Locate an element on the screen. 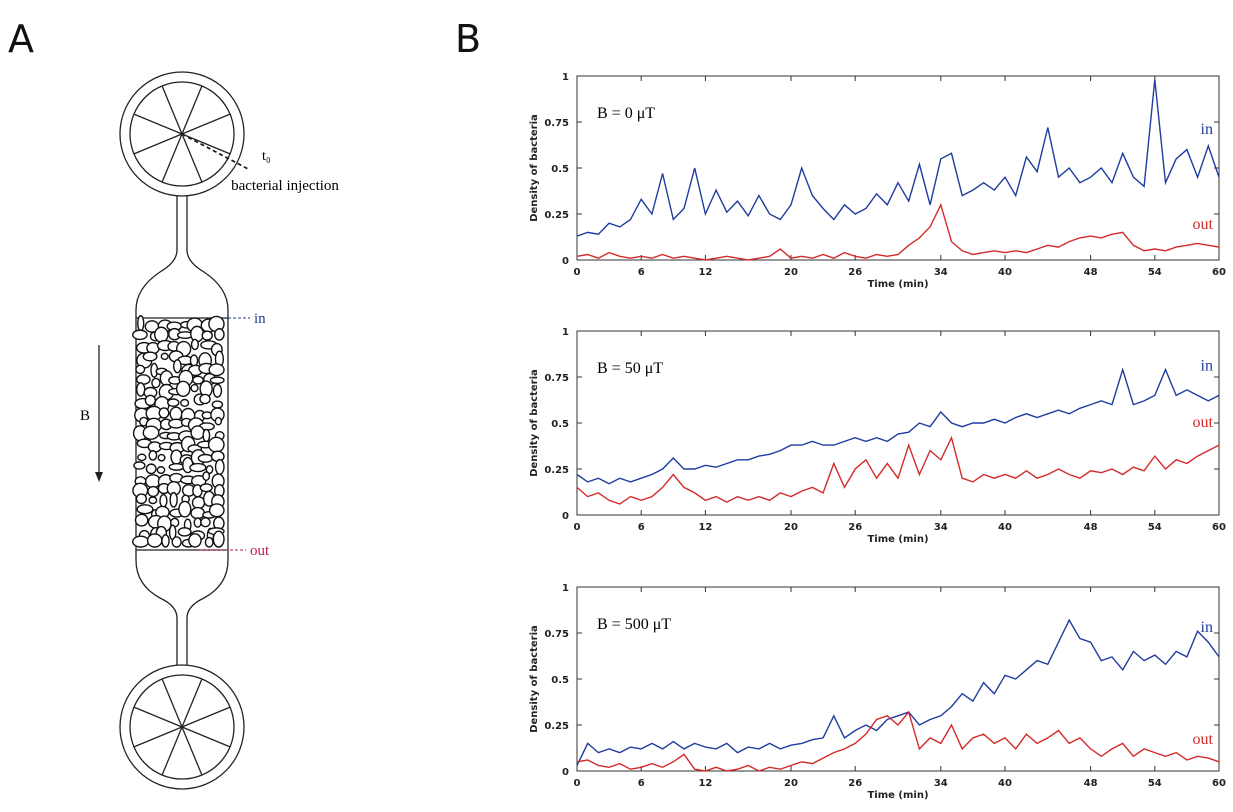  panel-label: A is located at coordinates (21, 39).